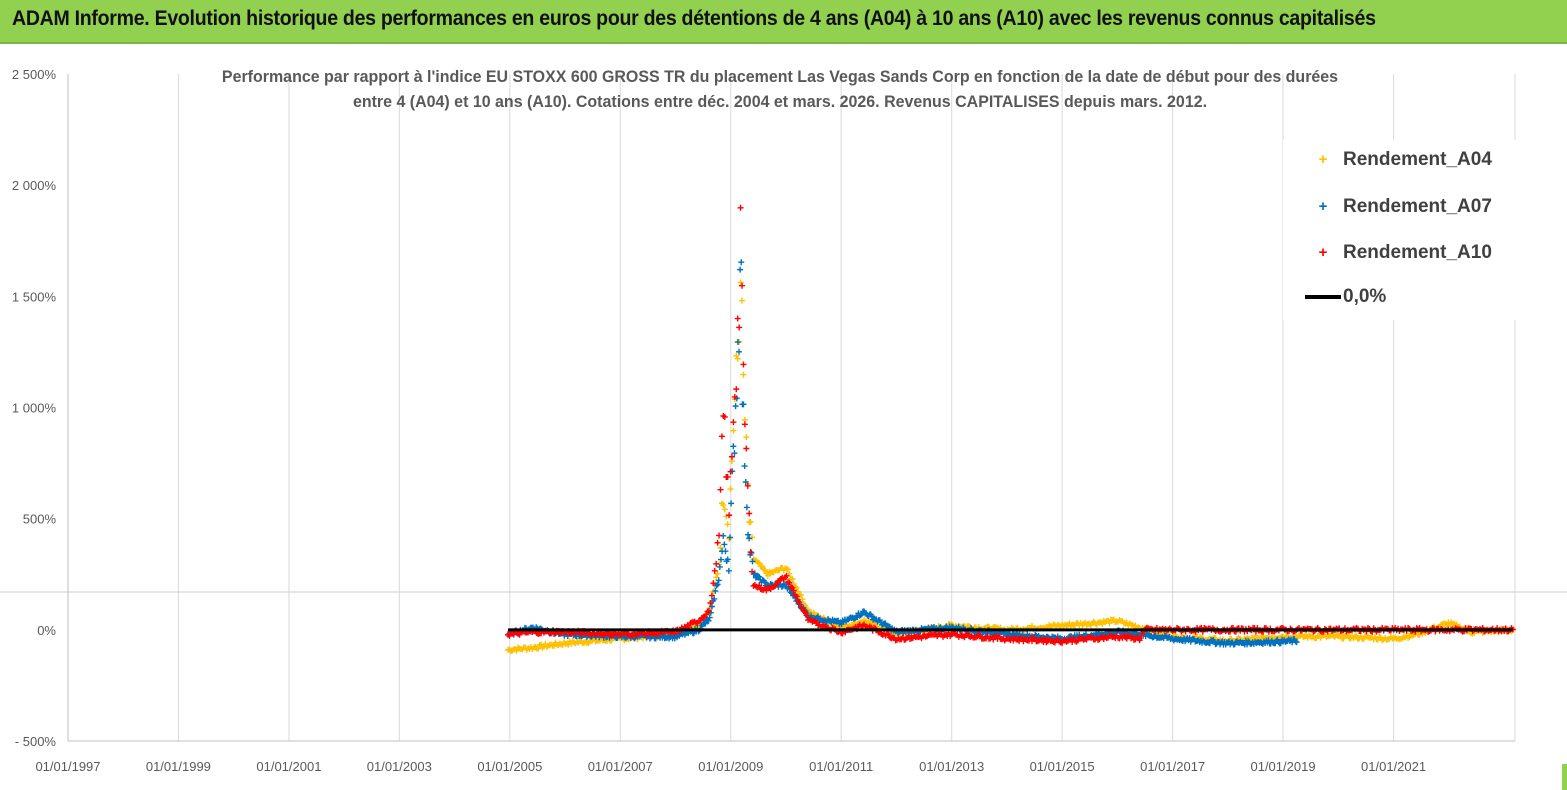  I want to click on x-tick-label: 01/01/2007, so click(620, 766).